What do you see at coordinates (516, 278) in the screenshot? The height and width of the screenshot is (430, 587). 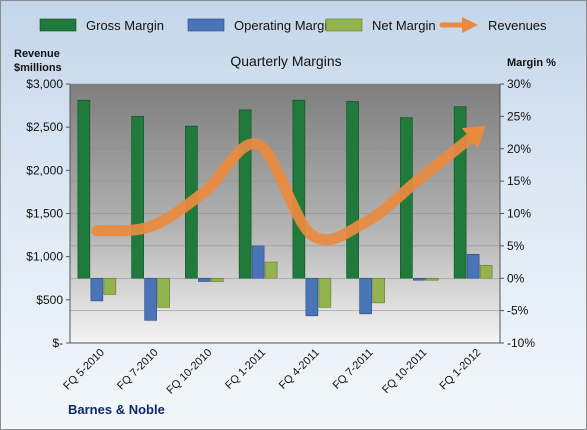 I see `right-tick-label: 0%` at bounding box center [516, 278].